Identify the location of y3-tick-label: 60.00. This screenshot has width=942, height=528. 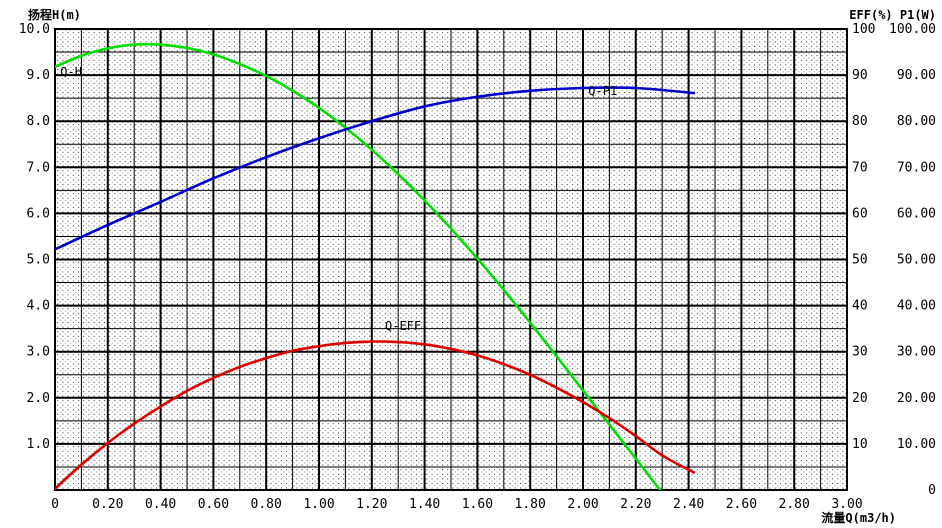
(916, 213).